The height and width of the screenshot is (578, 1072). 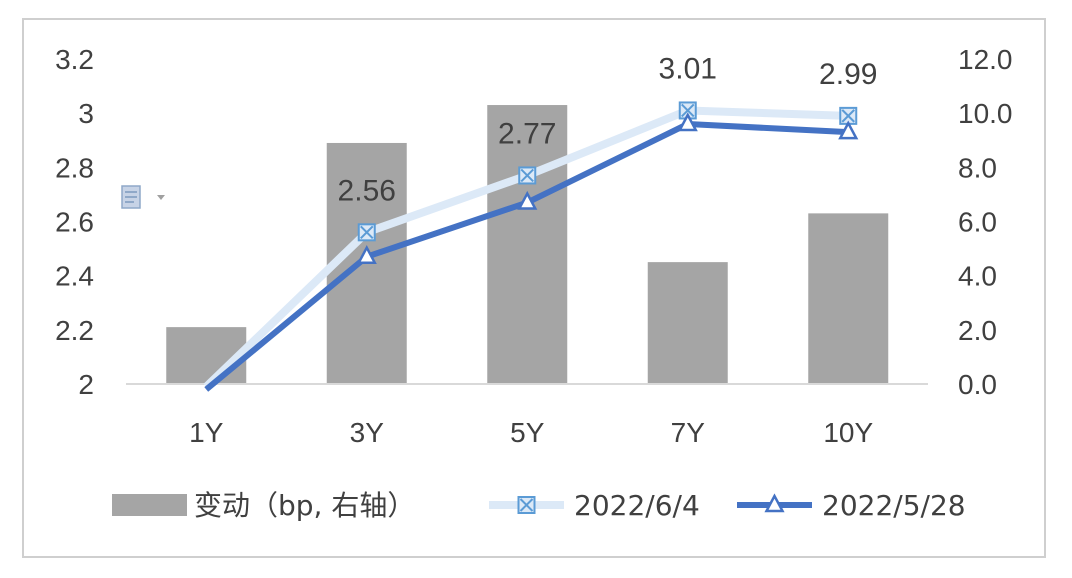 I want to click on legend-label-line-2: 2022/5/28, so click(x=894, y=505).